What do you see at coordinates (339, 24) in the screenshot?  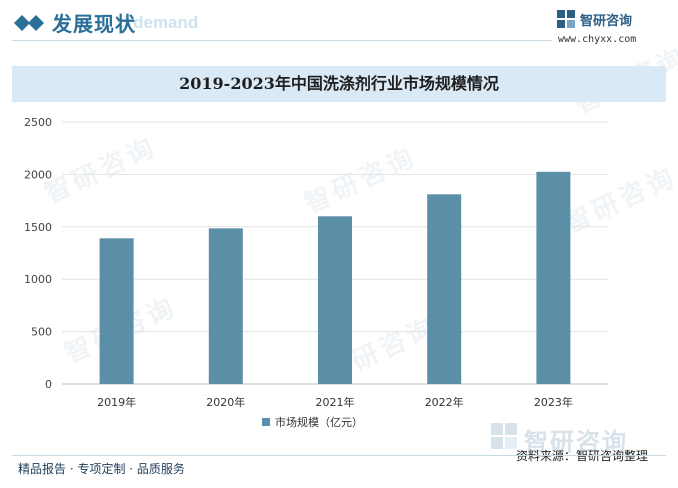 I see `header: d demand 发展现状 智研咨询 www.chyxx.com` at bounding box center [339, 24].